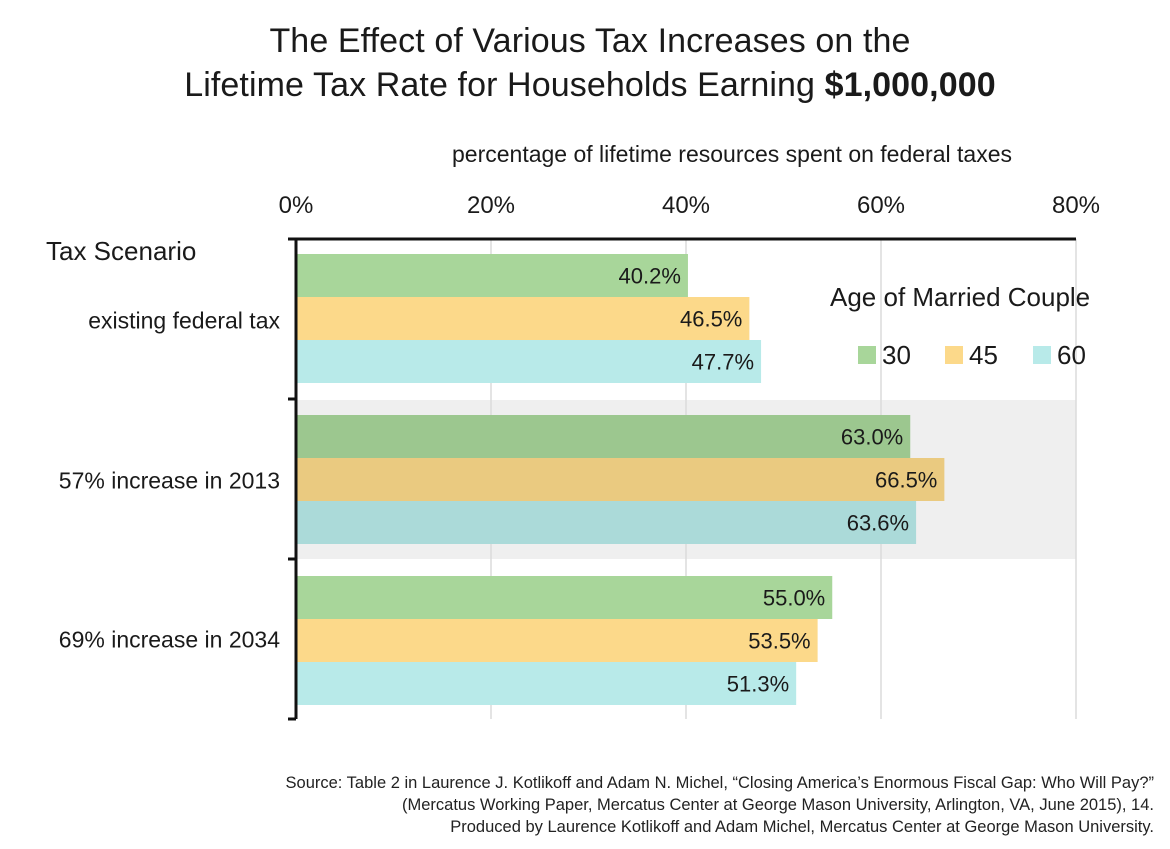 The width and height of the screenshot is (1170, 849). I want to click on chart-title-amount: $1,000,000, so click(910, 85).